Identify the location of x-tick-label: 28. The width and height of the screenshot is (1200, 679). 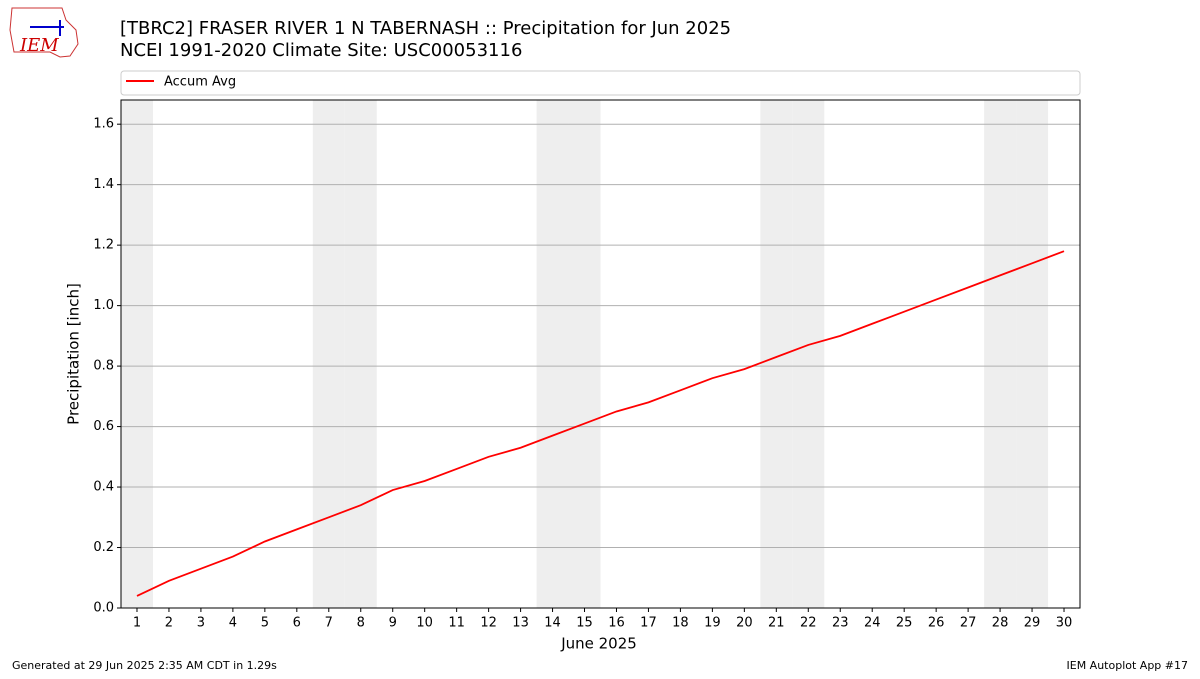
(1000, 623).